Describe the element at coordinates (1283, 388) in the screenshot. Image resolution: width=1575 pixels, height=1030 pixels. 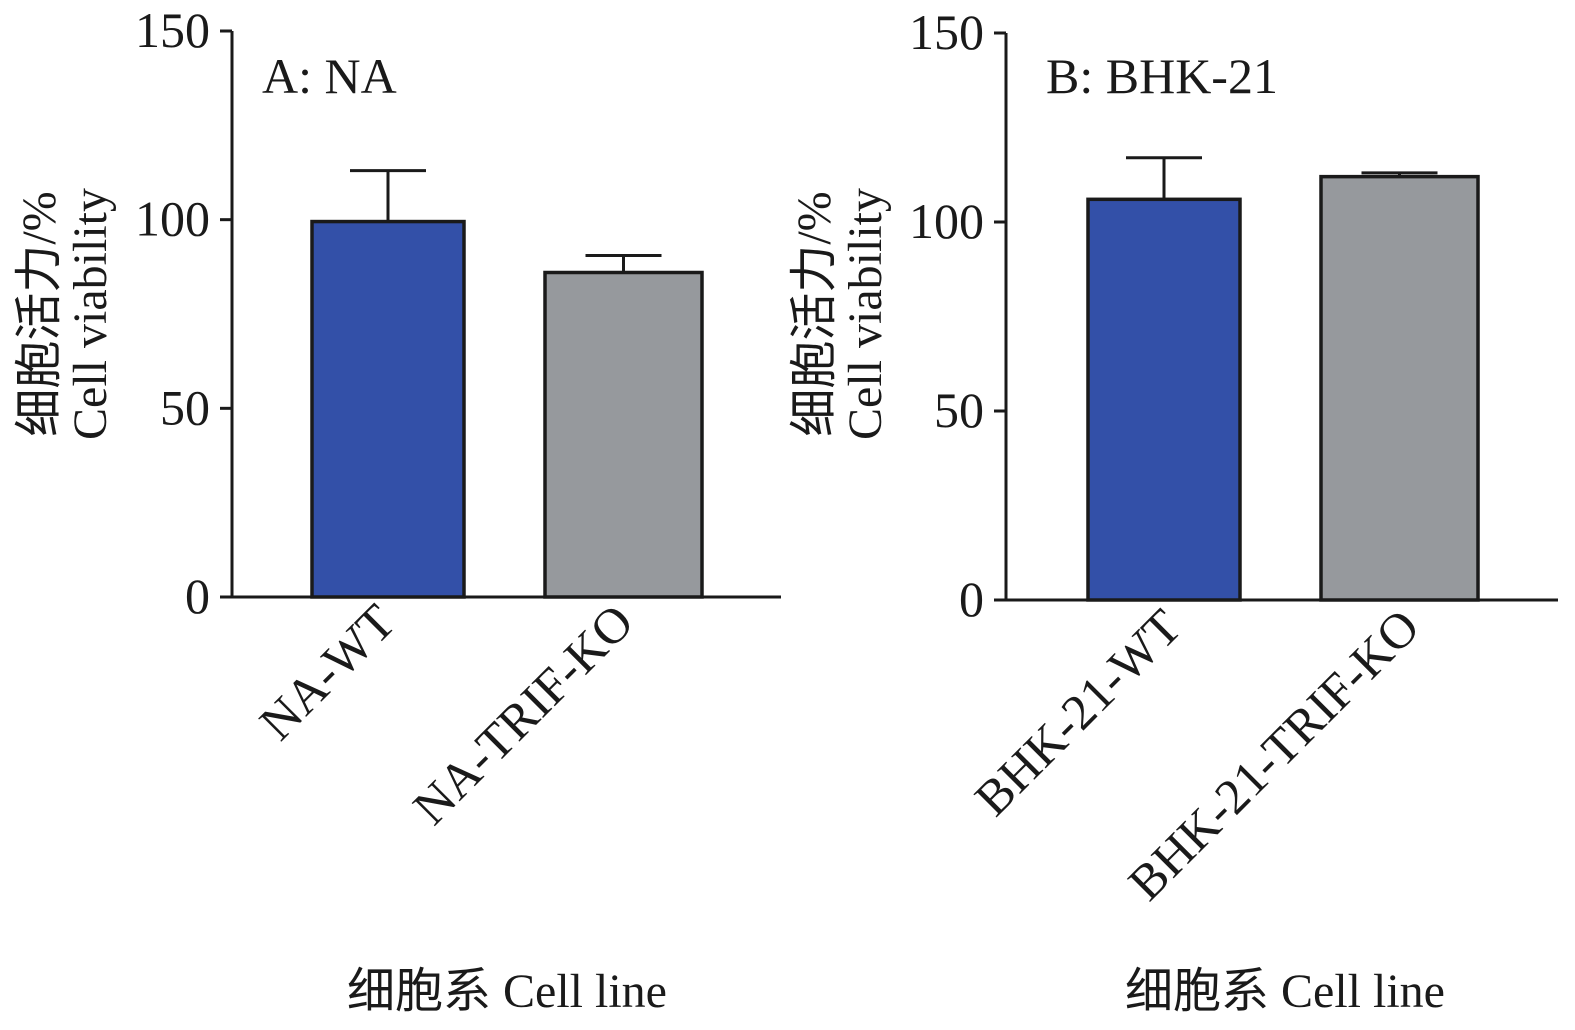
I see `bars-b` at that location.